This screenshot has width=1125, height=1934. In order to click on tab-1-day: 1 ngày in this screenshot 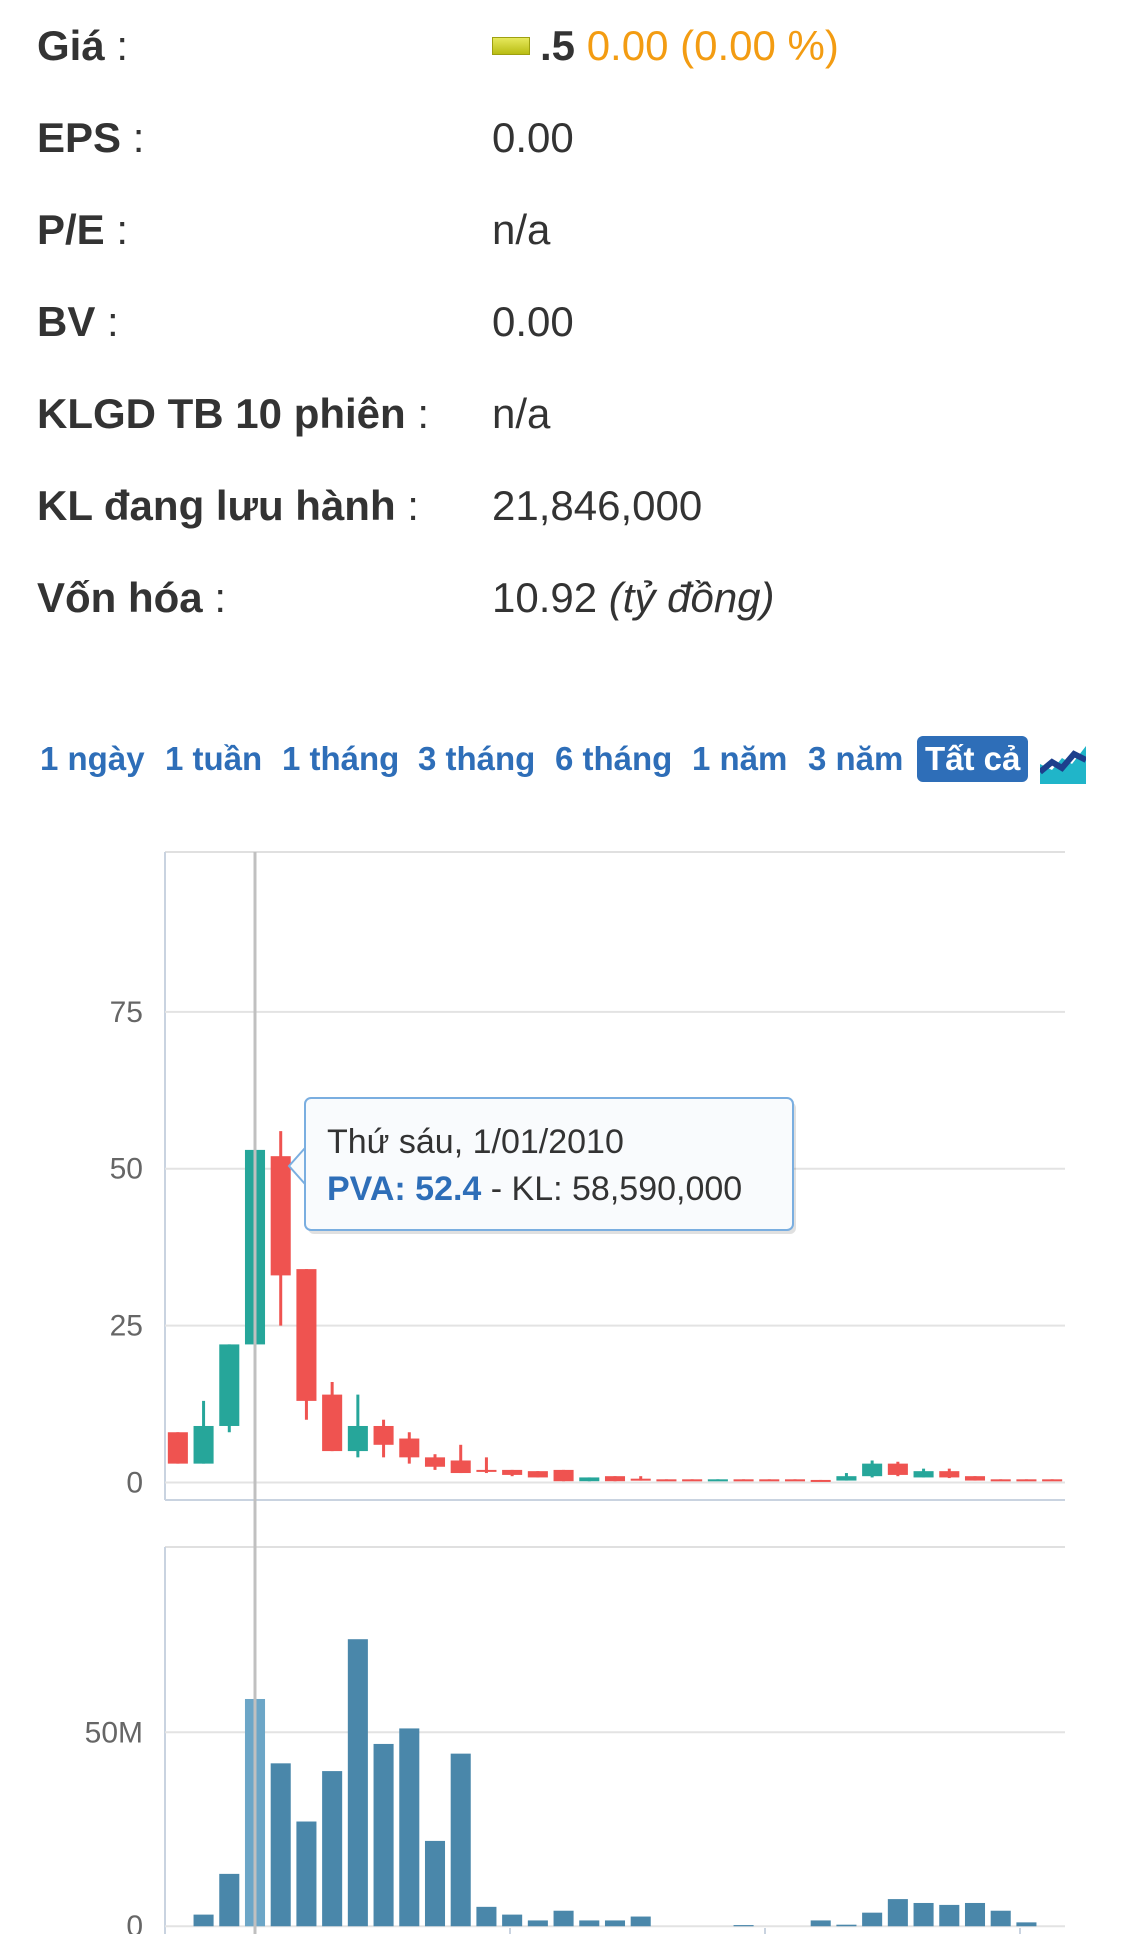, I will do `click(92, 758)`.